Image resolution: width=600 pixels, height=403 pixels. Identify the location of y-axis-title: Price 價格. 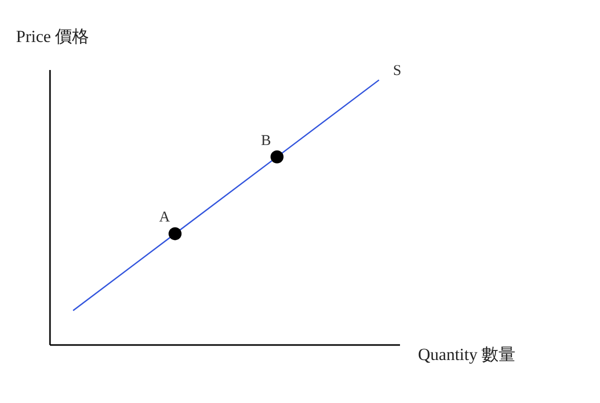
(53, 36).